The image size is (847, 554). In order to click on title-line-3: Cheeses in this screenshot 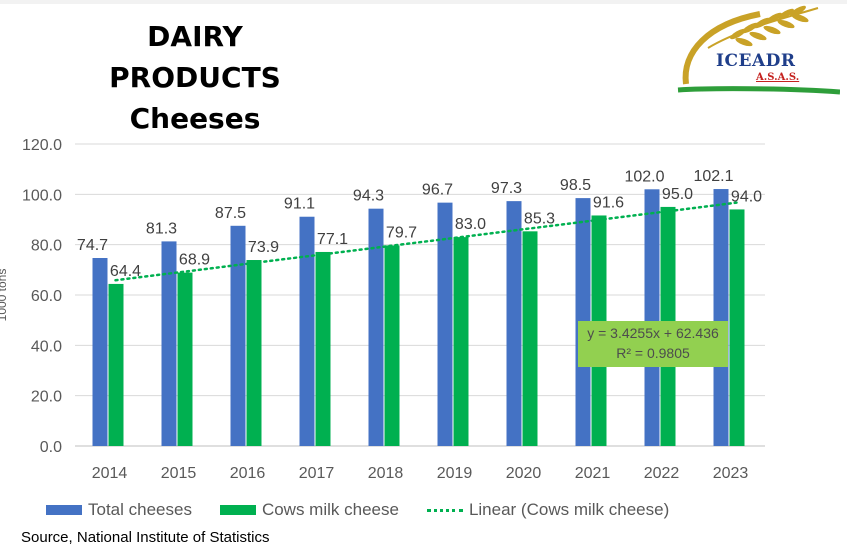, I will do `click(195, 118)`.